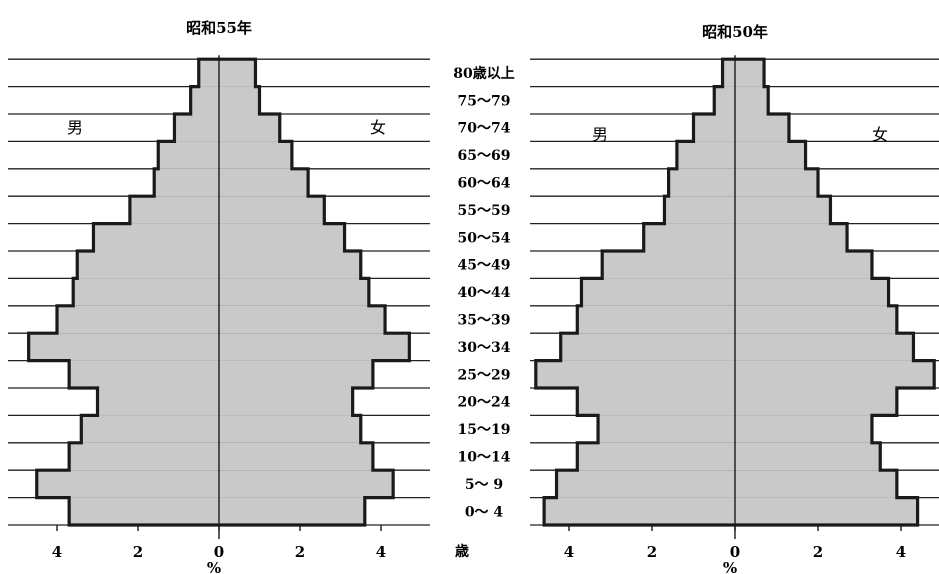  What do you see at coordinates (880, 134) in the screenshot?
I see `pyramid-s50-female-label: 女` at bounding box center [880, 134].